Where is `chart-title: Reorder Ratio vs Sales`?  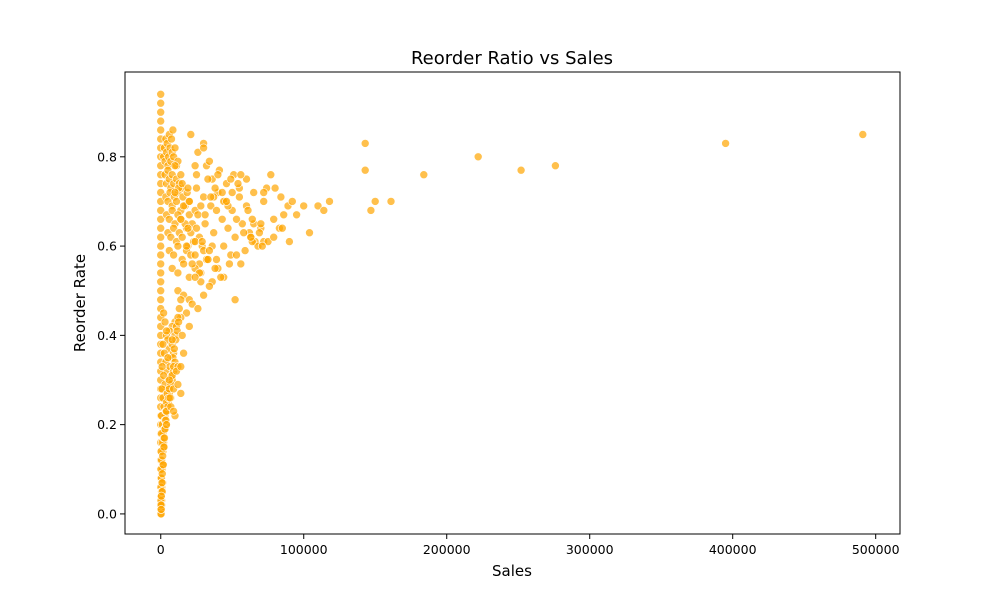 chart-title: Reorder Ratio vs Sales is located at coordinates (512, 58).